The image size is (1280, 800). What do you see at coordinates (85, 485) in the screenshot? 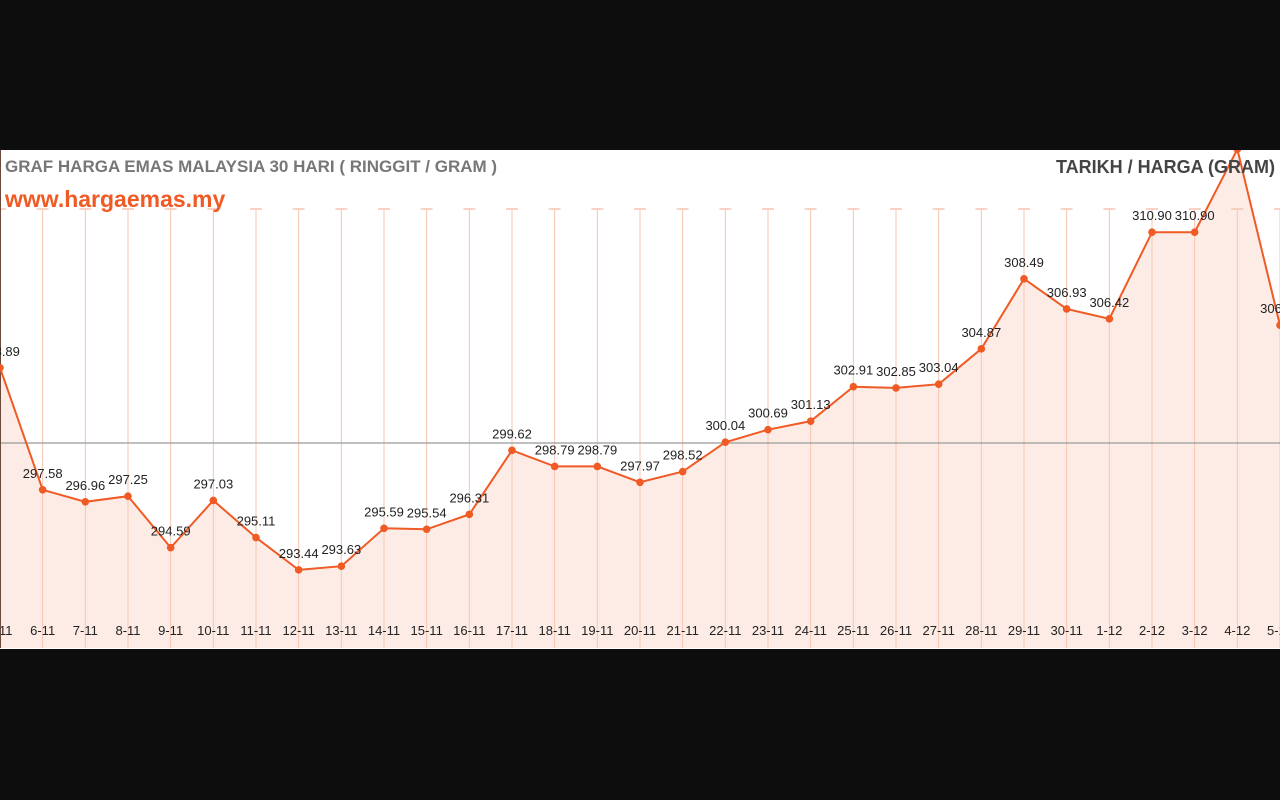
I see `data-label: 296.96` at bounding box center [85, 485].